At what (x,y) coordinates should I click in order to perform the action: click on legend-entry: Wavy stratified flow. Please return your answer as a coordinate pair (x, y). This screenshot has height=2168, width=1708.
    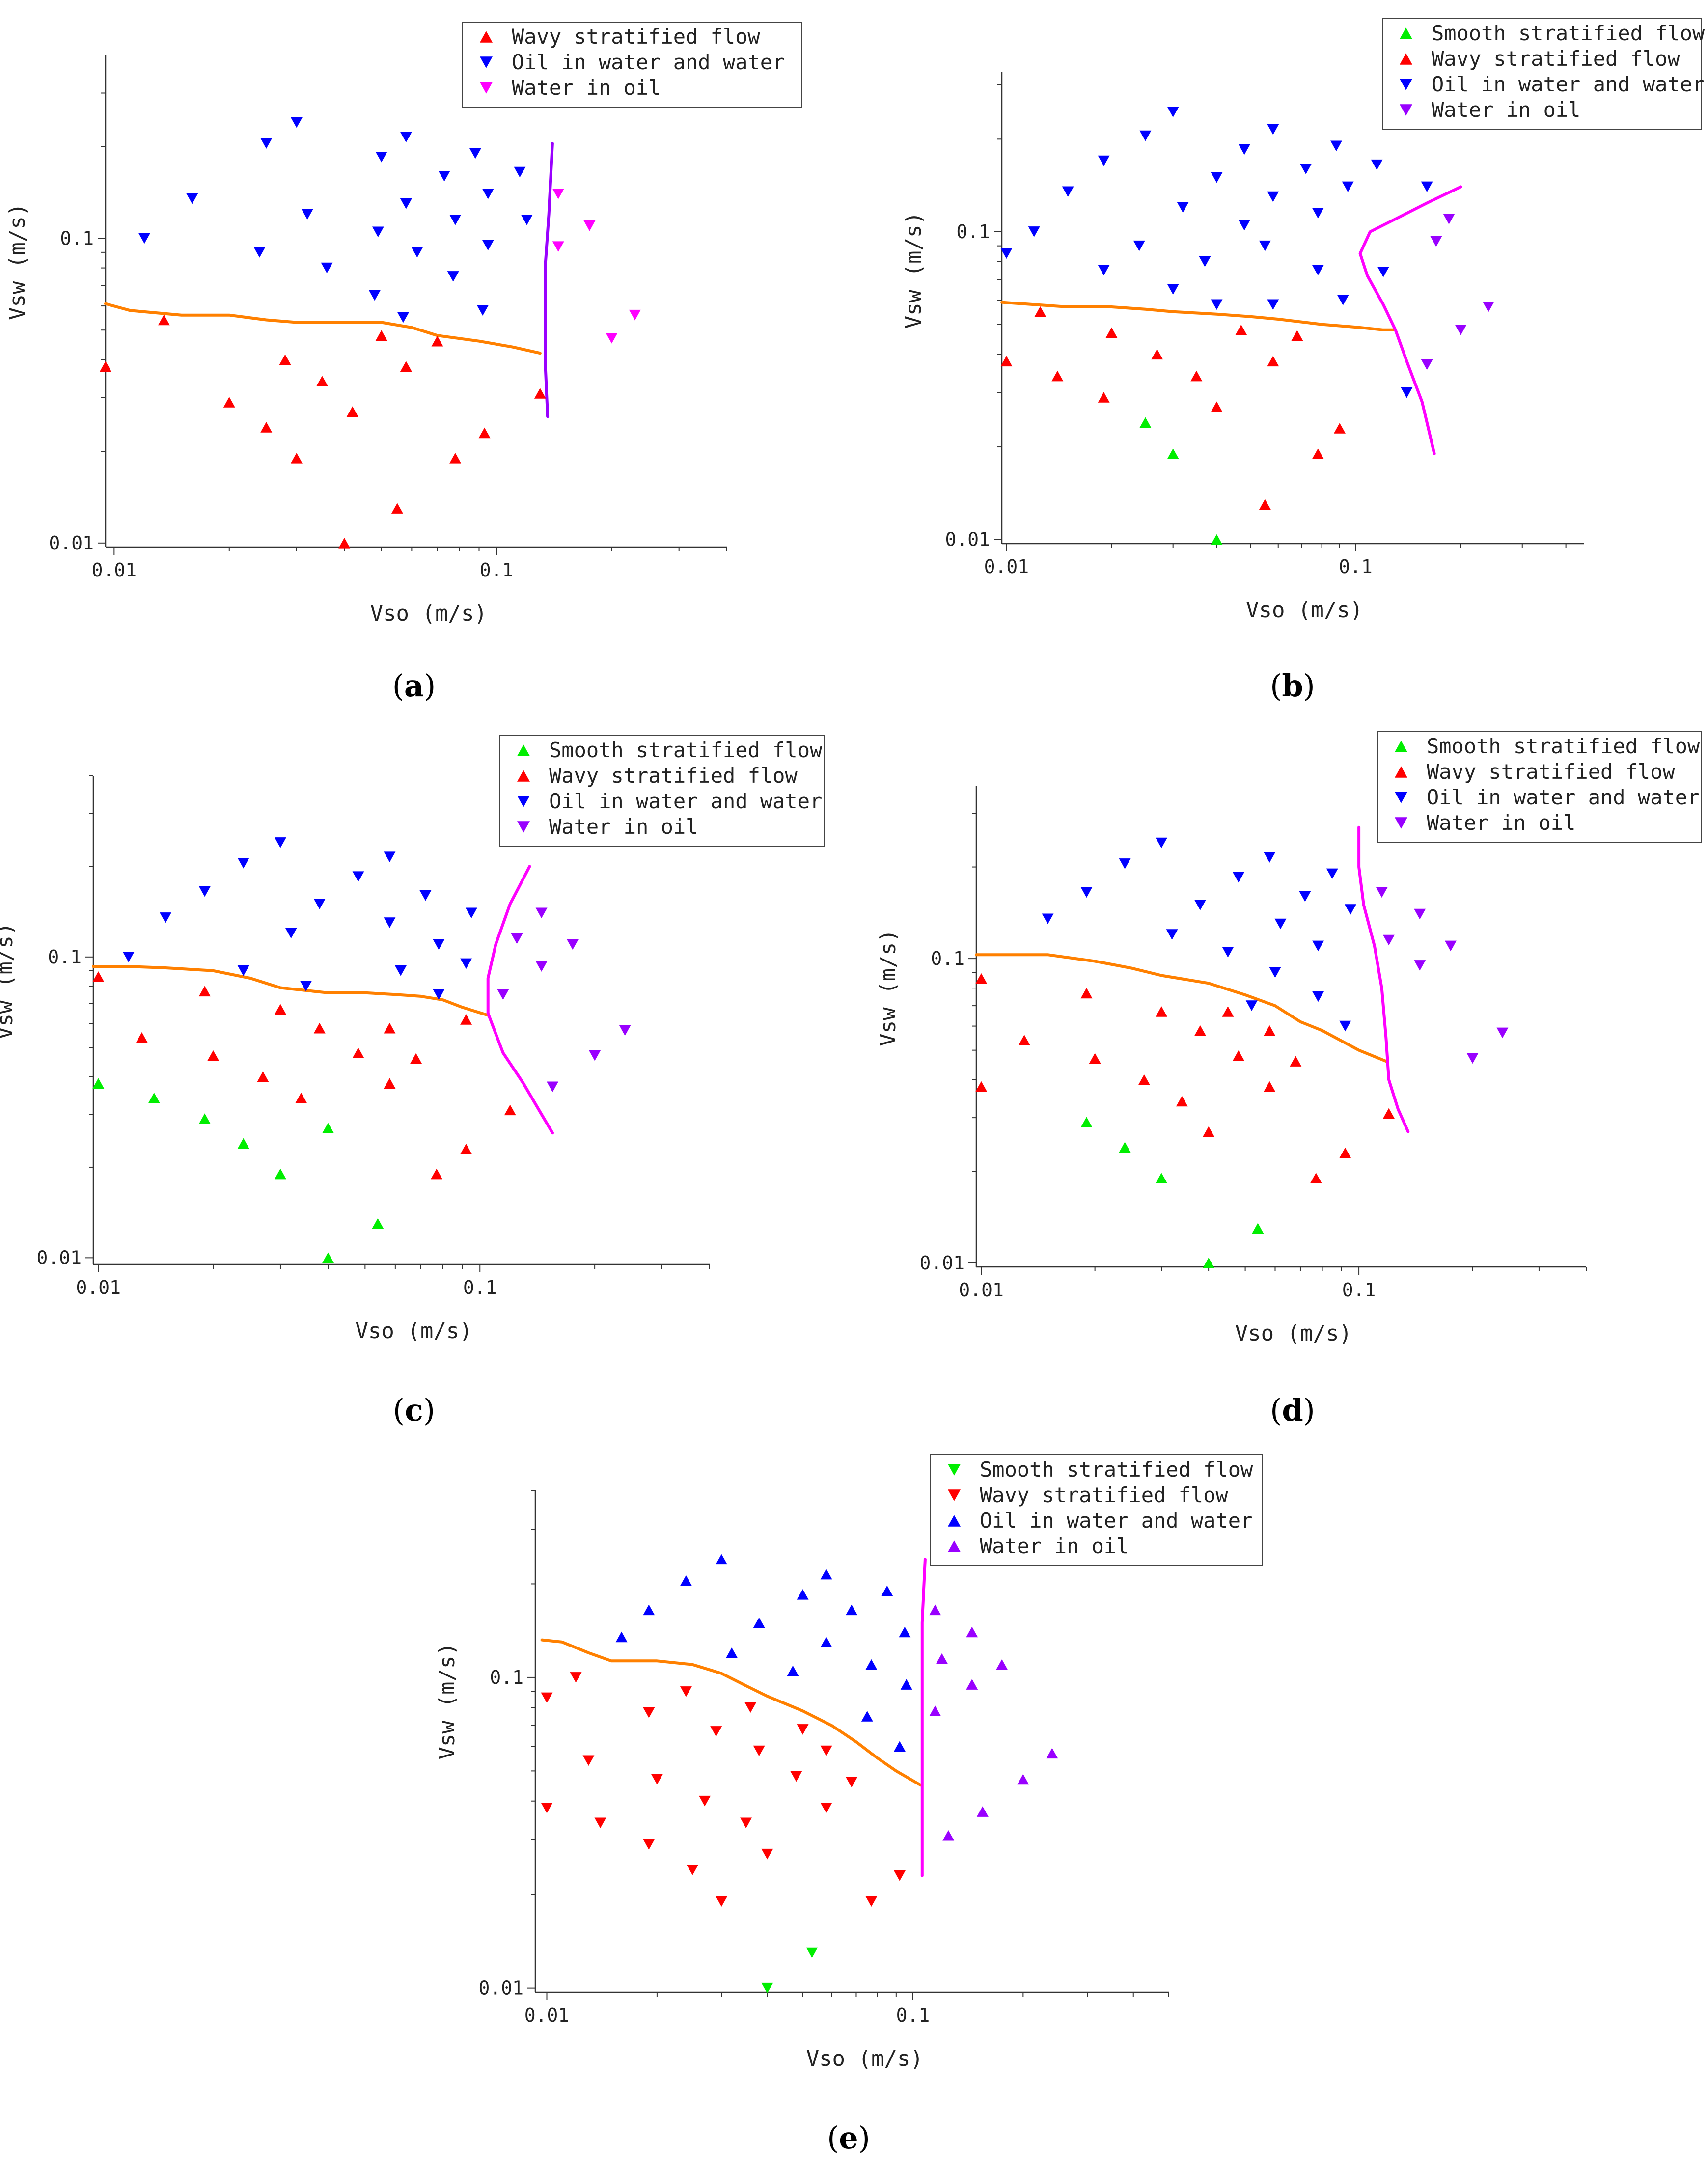
    Looking at the image, I should click on (636, 37).